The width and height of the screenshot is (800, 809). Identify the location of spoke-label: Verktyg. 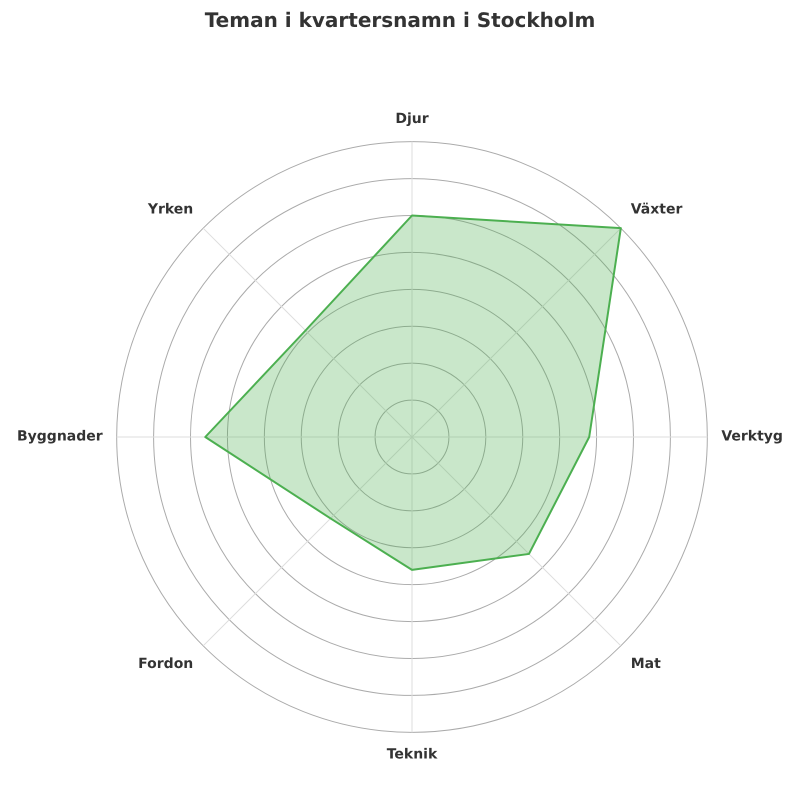
(752, 436).